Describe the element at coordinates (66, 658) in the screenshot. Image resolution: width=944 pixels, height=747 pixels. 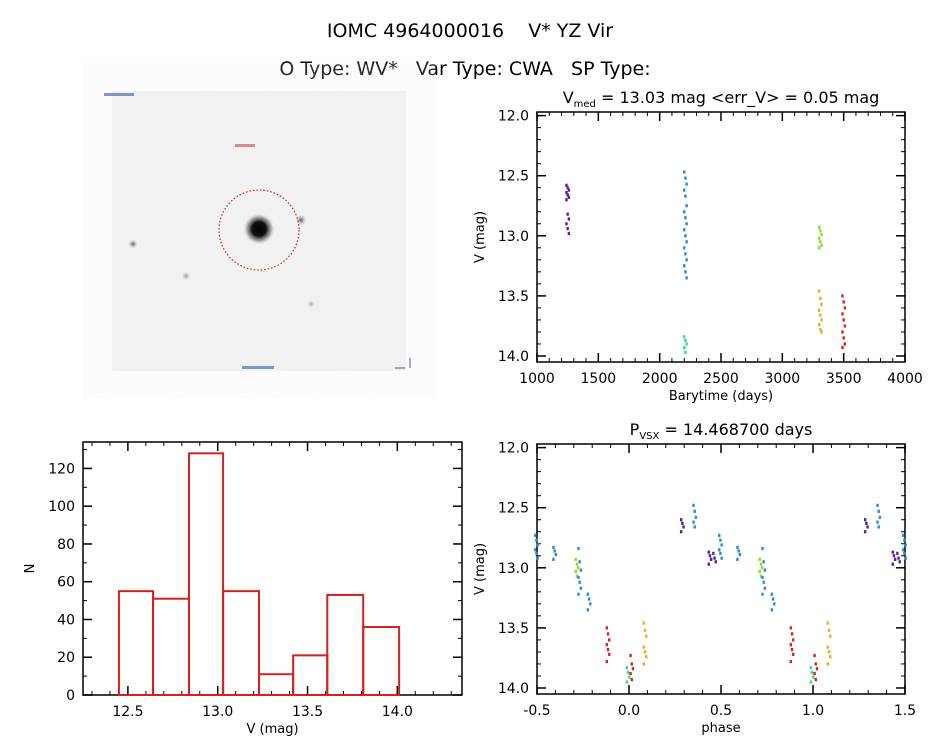
I see `y-tick-label: 20` at that location.